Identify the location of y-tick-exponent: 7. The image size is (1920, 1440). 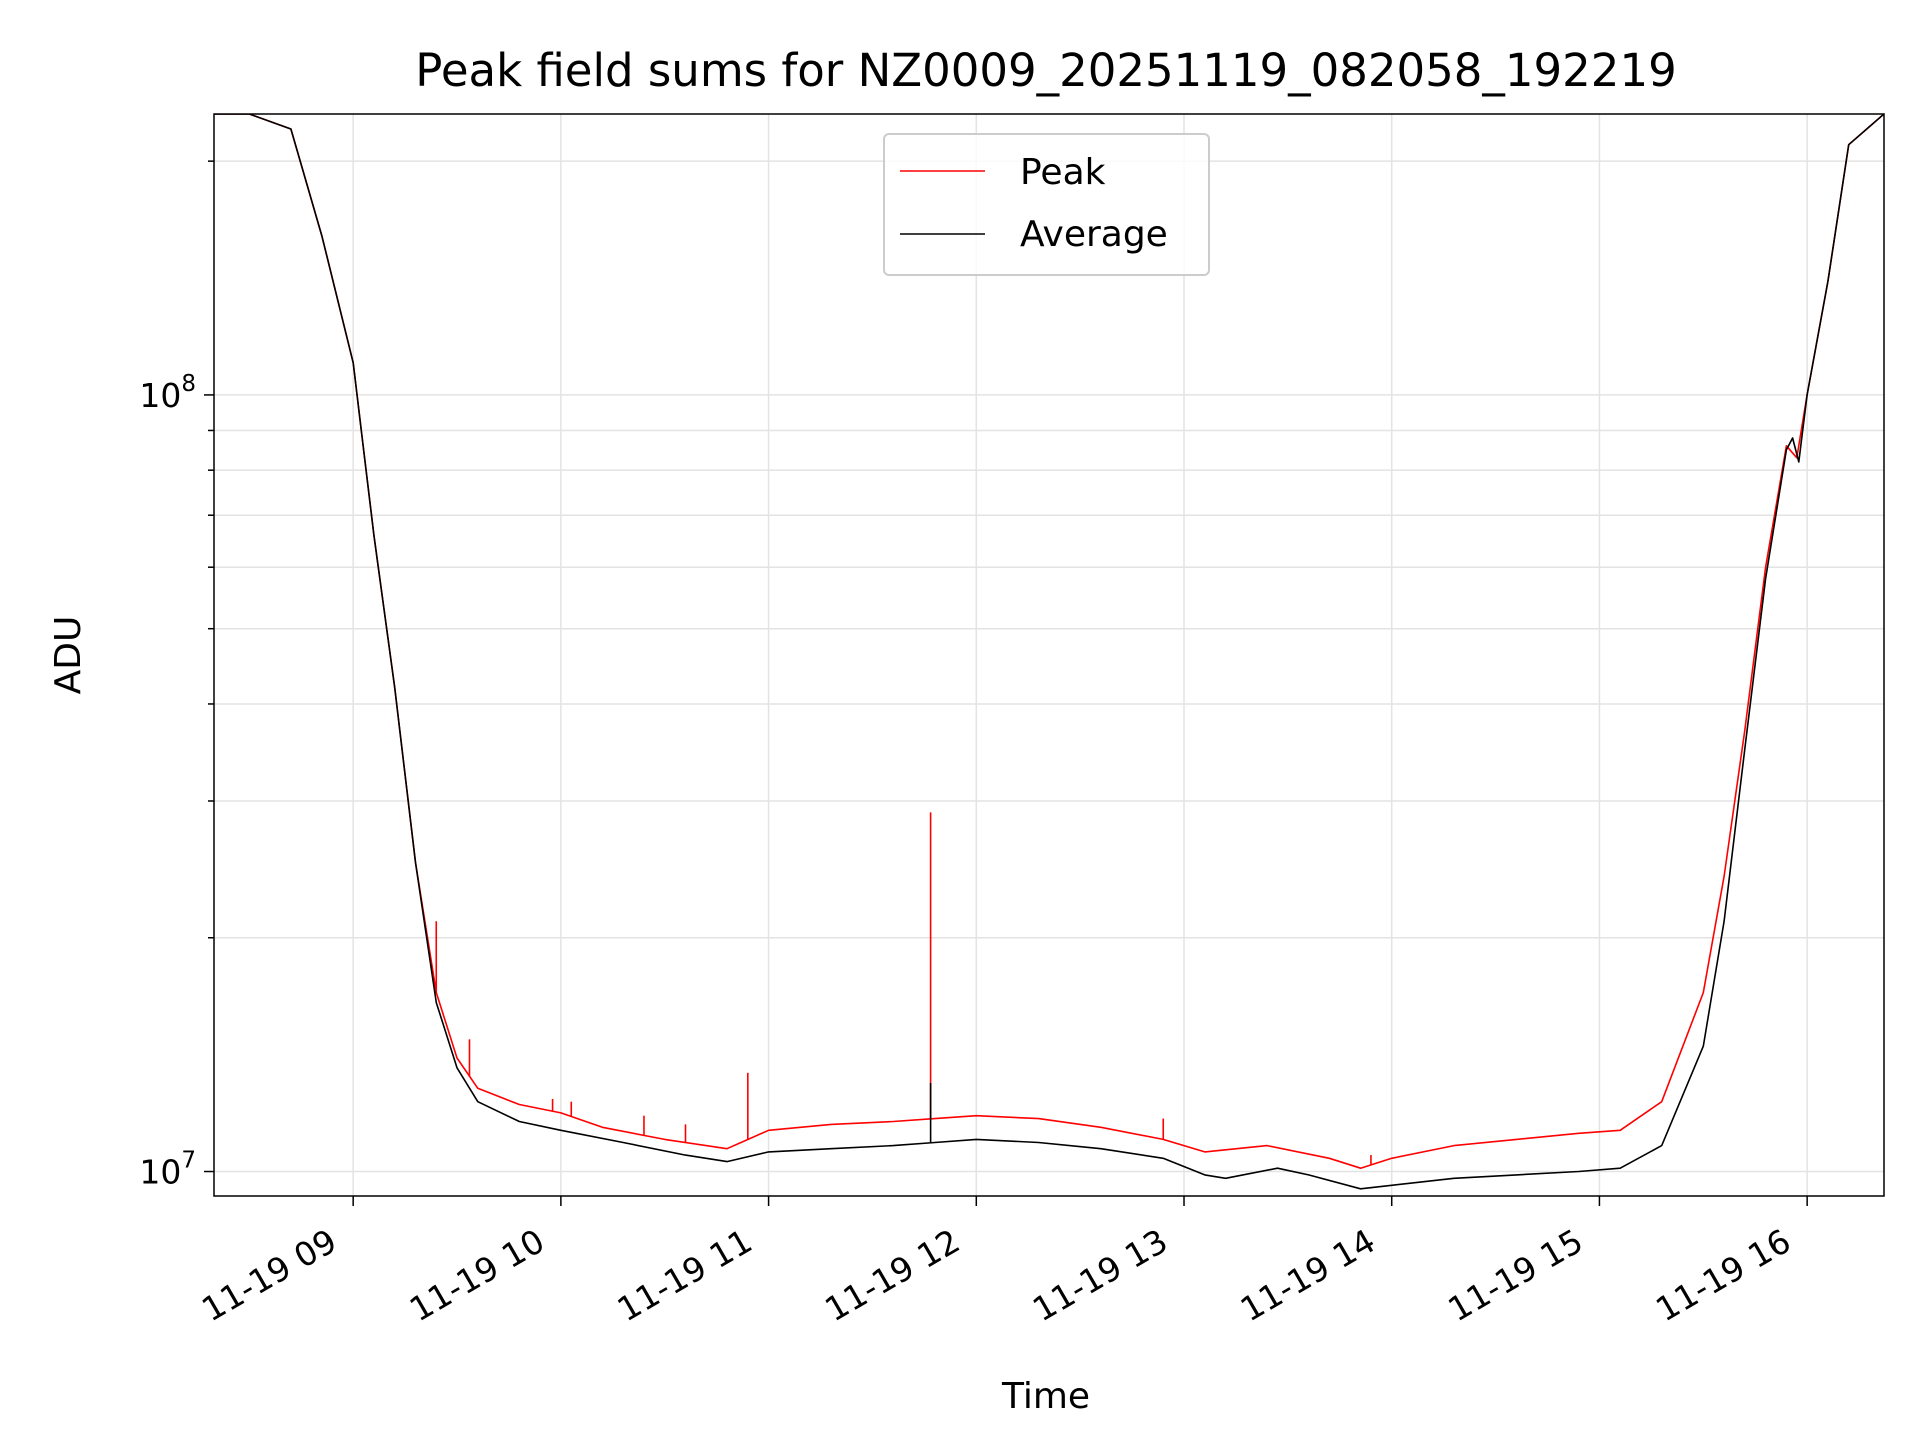
(188, 1161).